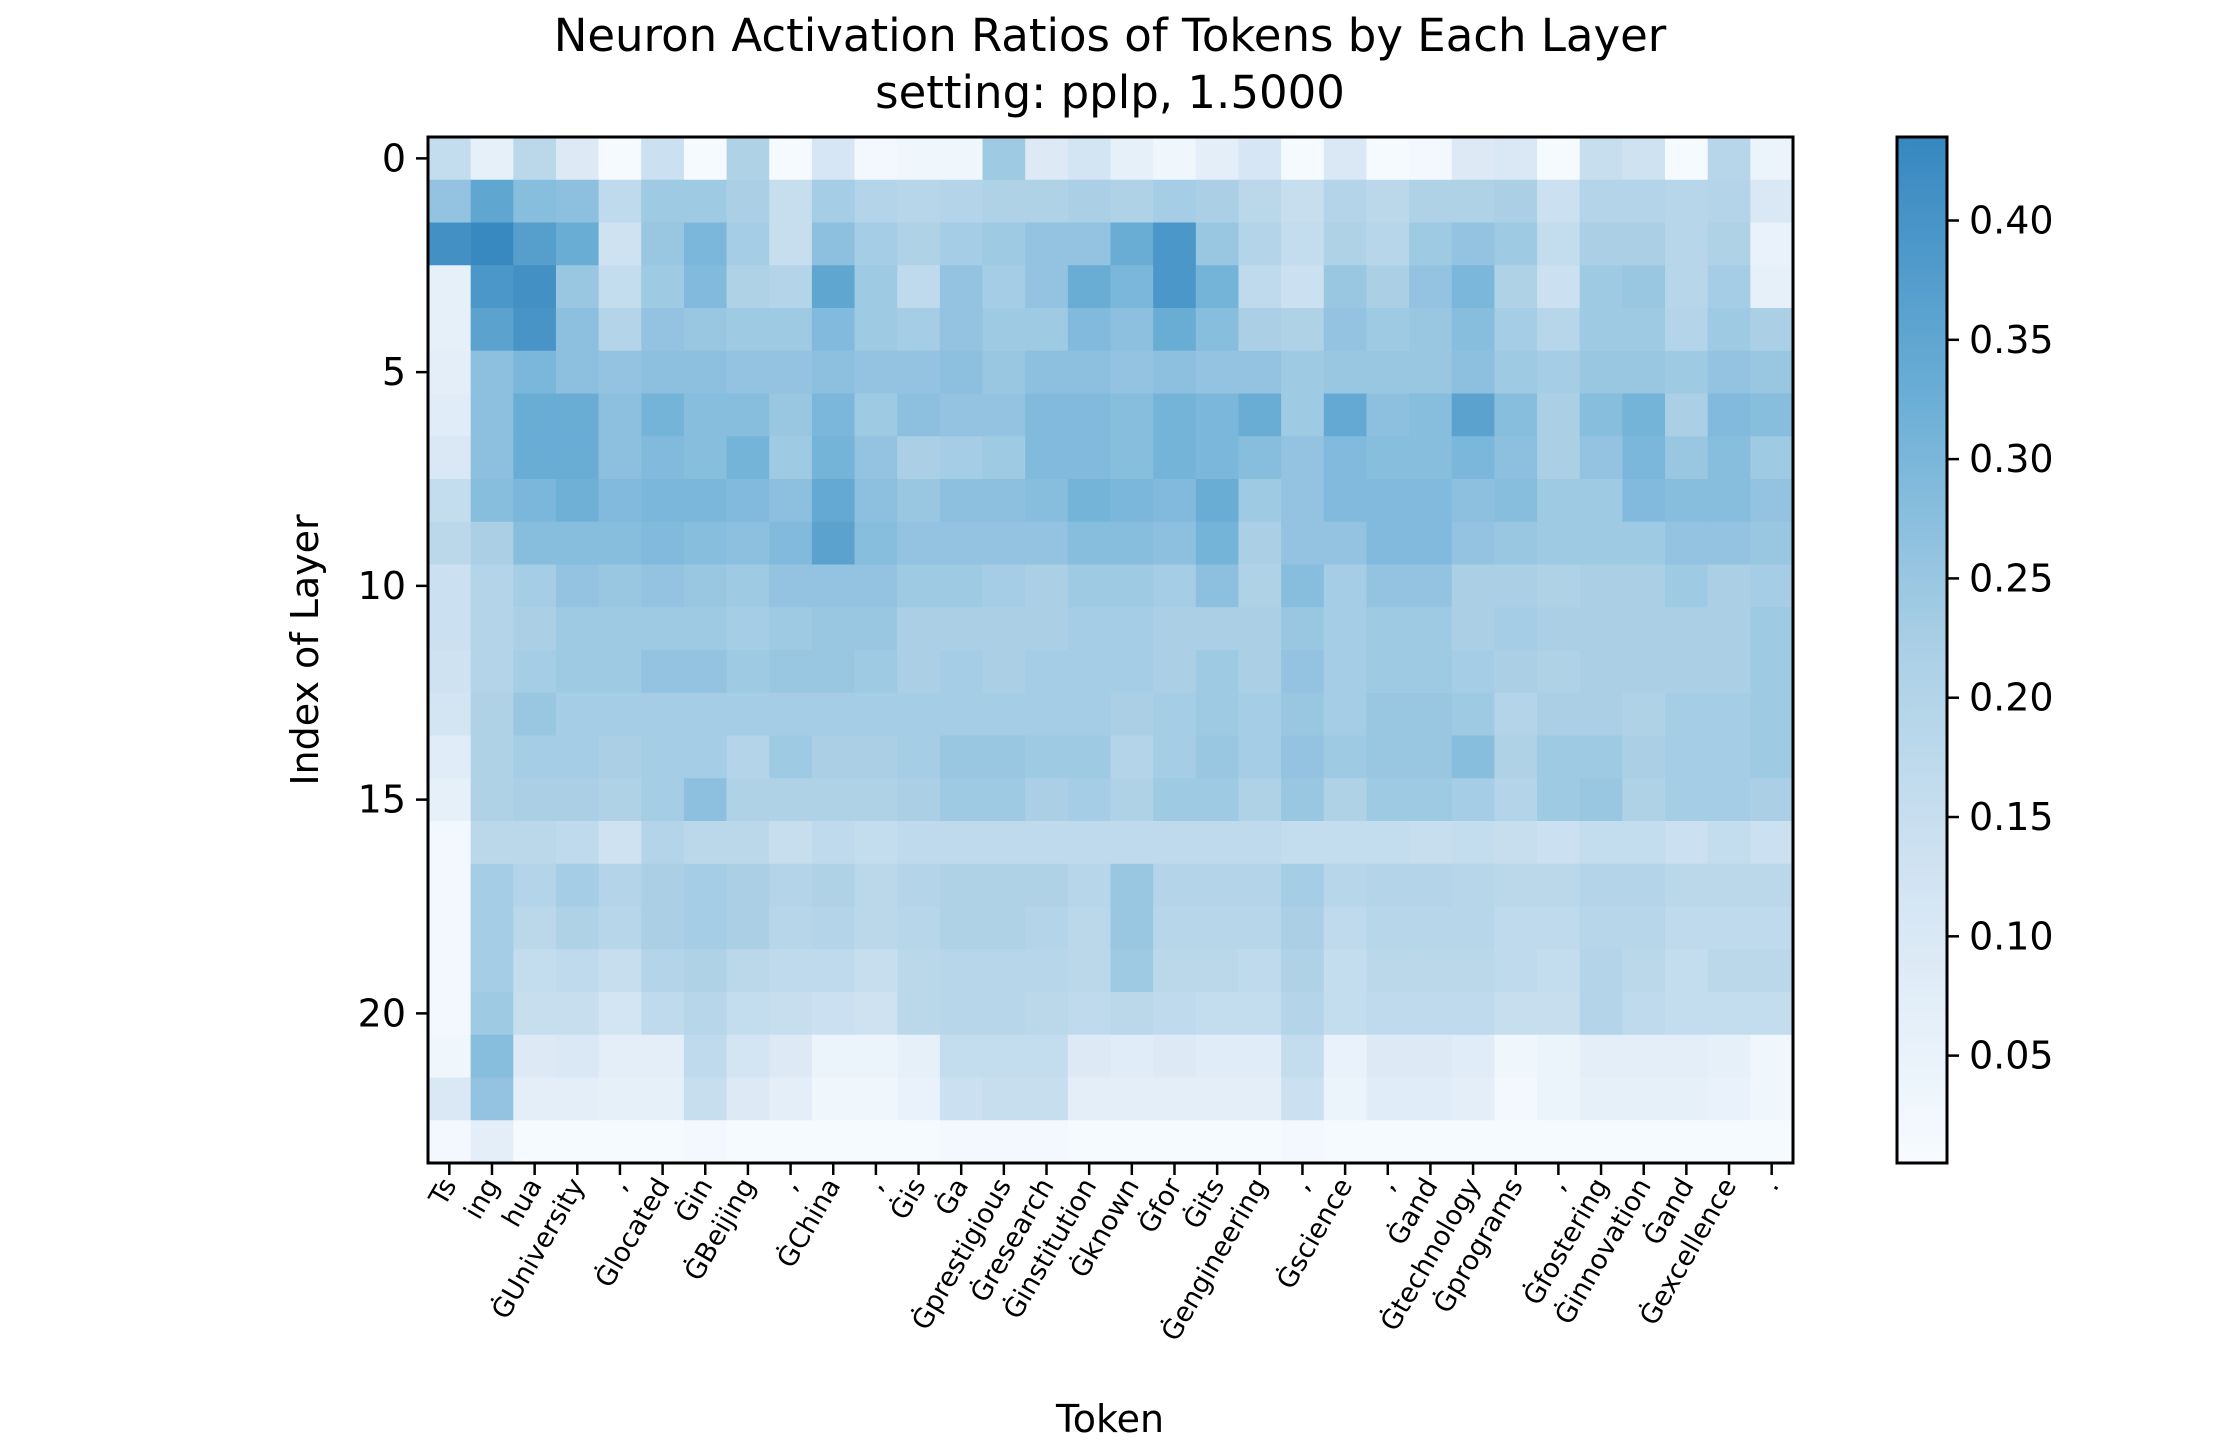 The height and width of the screenshot is (1440, 2220). What do you see at coordinates (1109, 1418) in the screenshot?
I see `x-axis-label: Token` at bounding box center [1109, 1418].